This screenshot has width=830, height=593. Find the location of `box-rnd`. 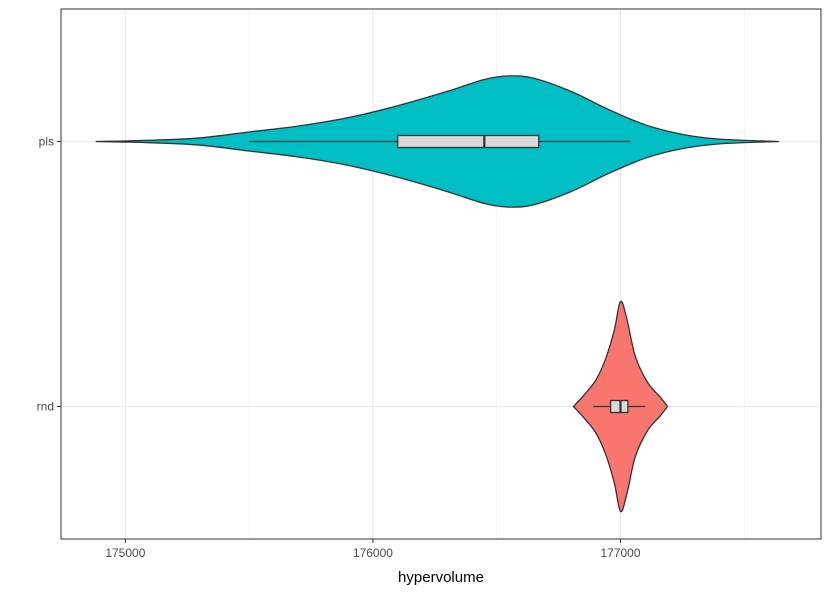

box-rnd is located at coordinates (619, 406).